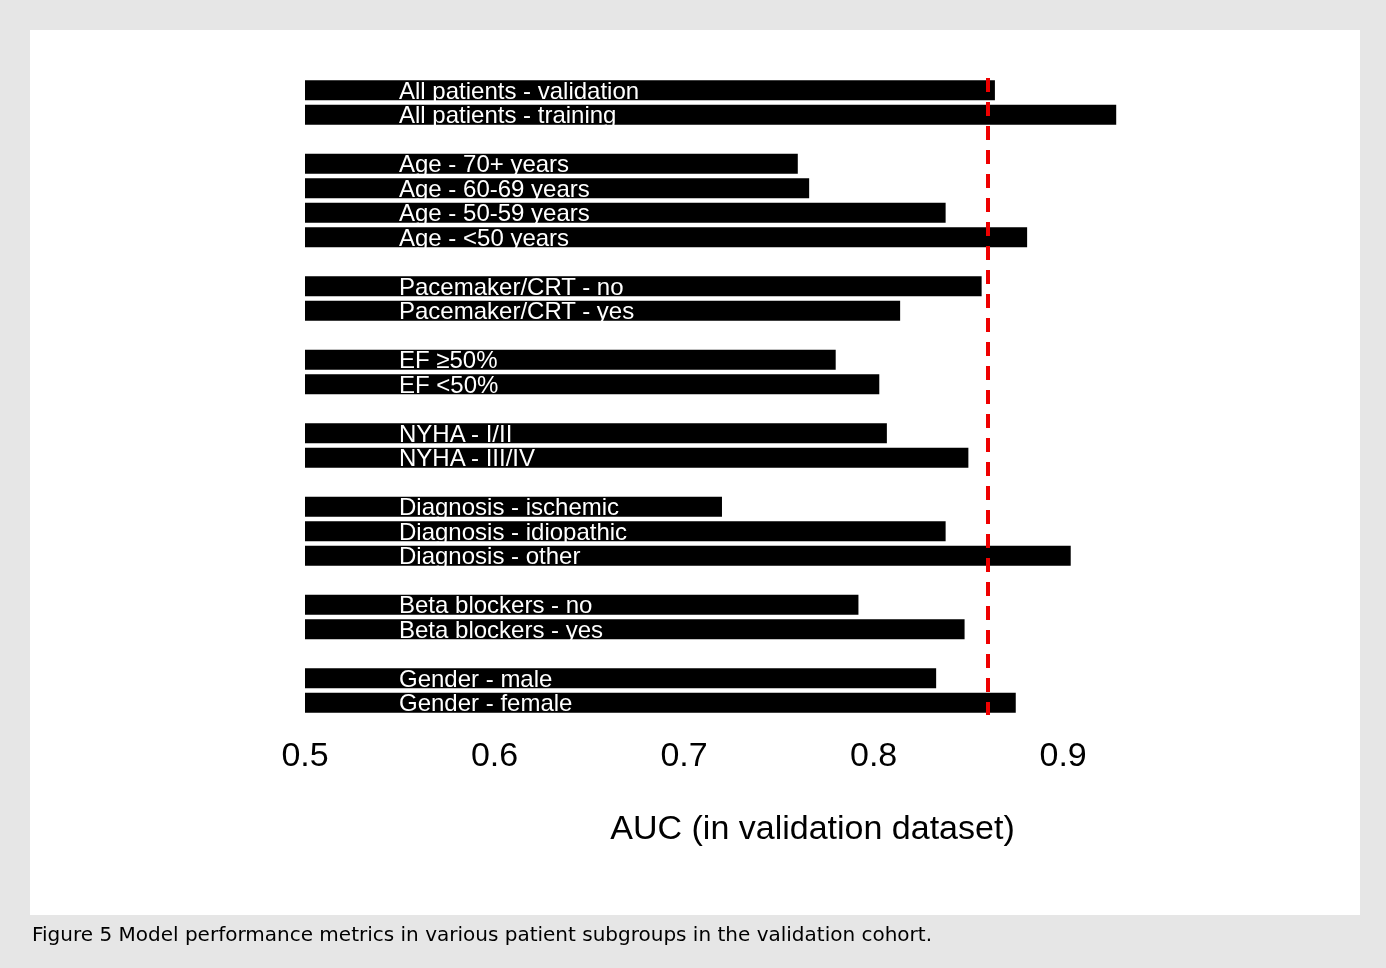 The height and width of the screenshot is (968, 1386). What do you see at coordinates (508, 115) in the screenshot?
I see `y-tick-label: All patients - training` at bounding box center [508, 115].